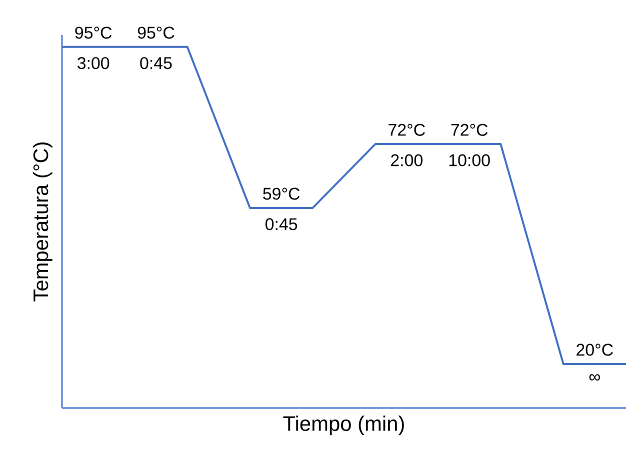 Image resolution: width=626 pixels, height=459 pixels. Describe the element at coordinates (594, 350) in the screenshot. I see `annotation: 20°C` at that location.